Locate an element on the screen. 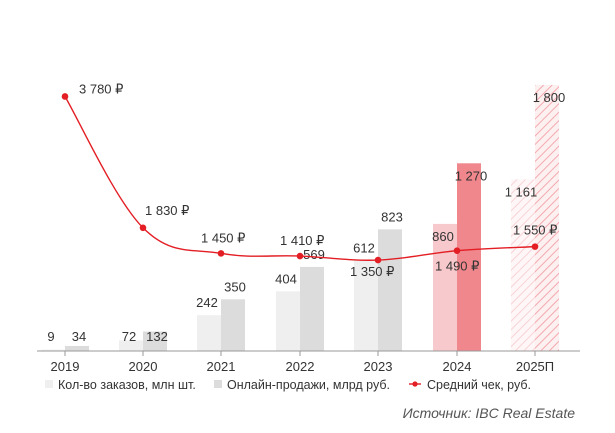  bar-orders-2021 is located at coordinates (209, 333).